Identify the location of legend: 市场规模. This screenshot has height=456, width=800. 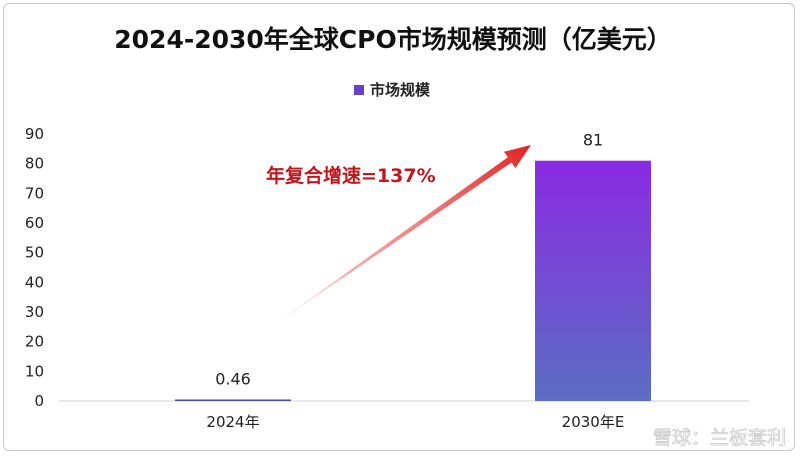
(392, 90).